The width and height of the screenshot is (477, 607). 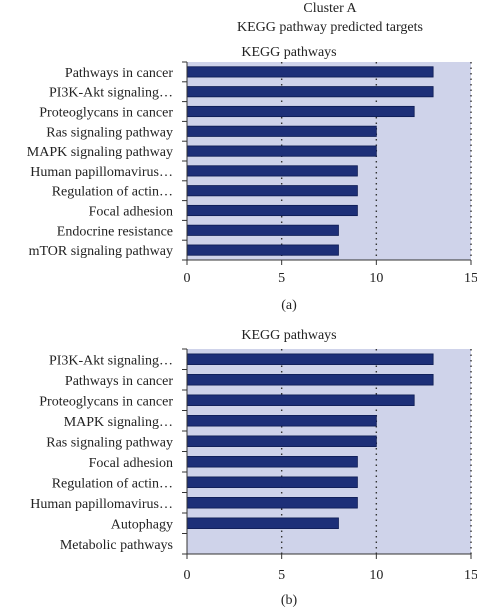 I want to click on panel-a-category-label: Endocrine resistance, so click(x=115, y=231).